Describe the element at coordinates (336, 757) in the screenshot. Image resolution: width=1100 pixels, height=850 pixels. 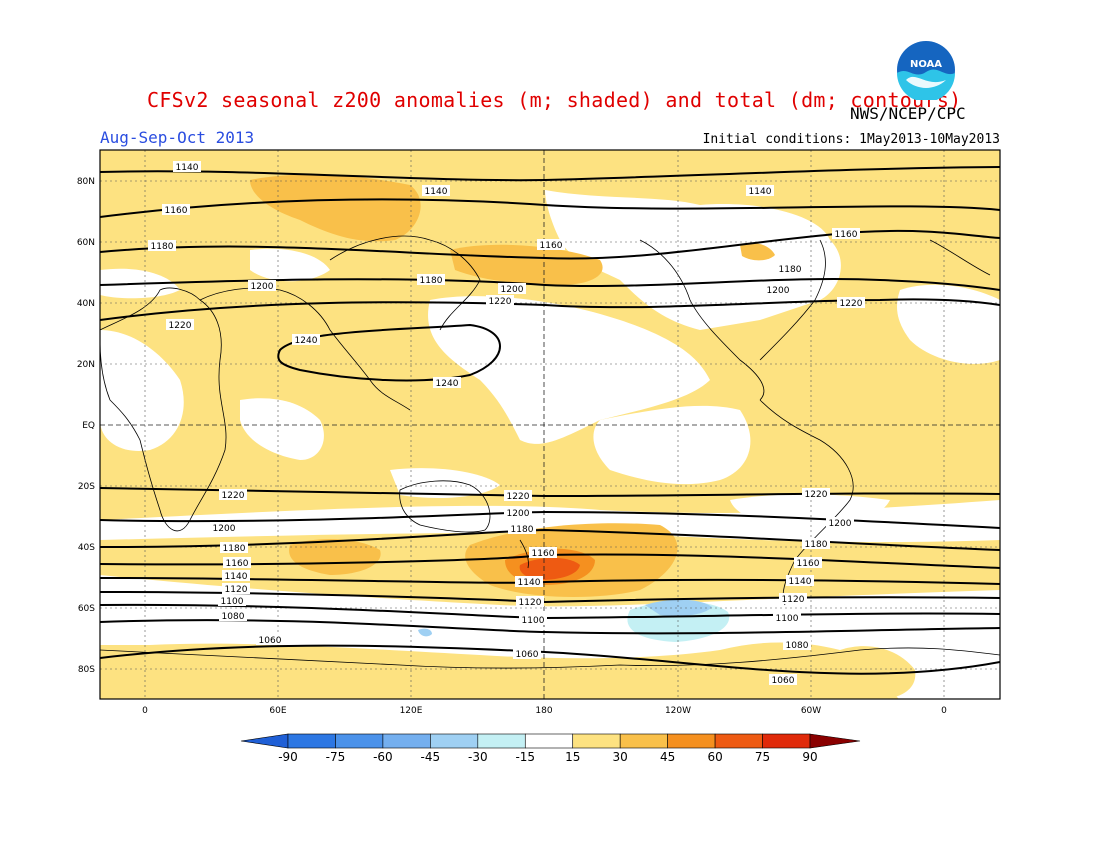
I see `colorbar-tick-label: -75` at that location.